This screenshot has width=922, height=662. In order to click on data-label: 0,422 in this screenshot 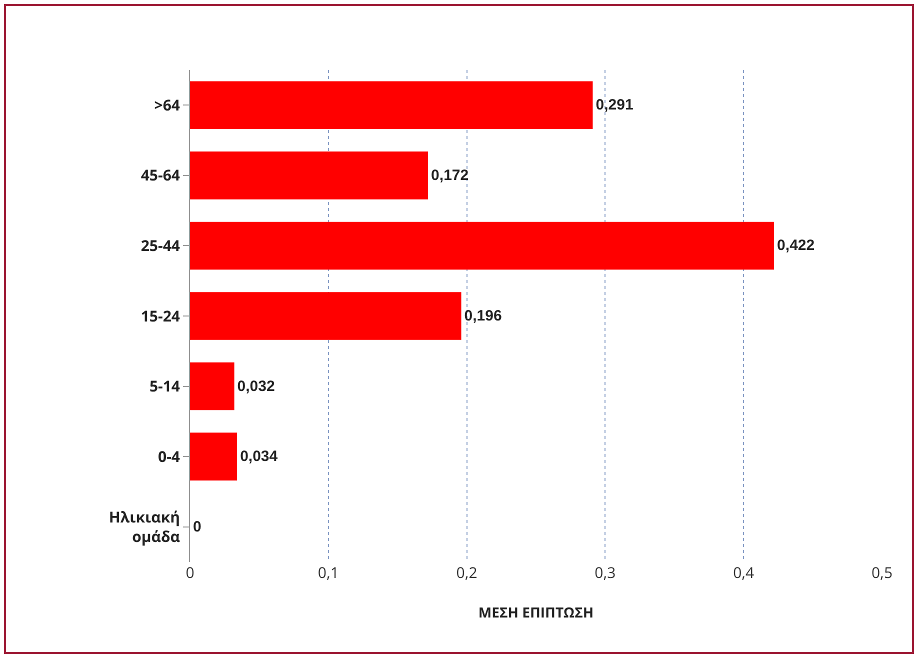, I will do `click(796, 245)`.